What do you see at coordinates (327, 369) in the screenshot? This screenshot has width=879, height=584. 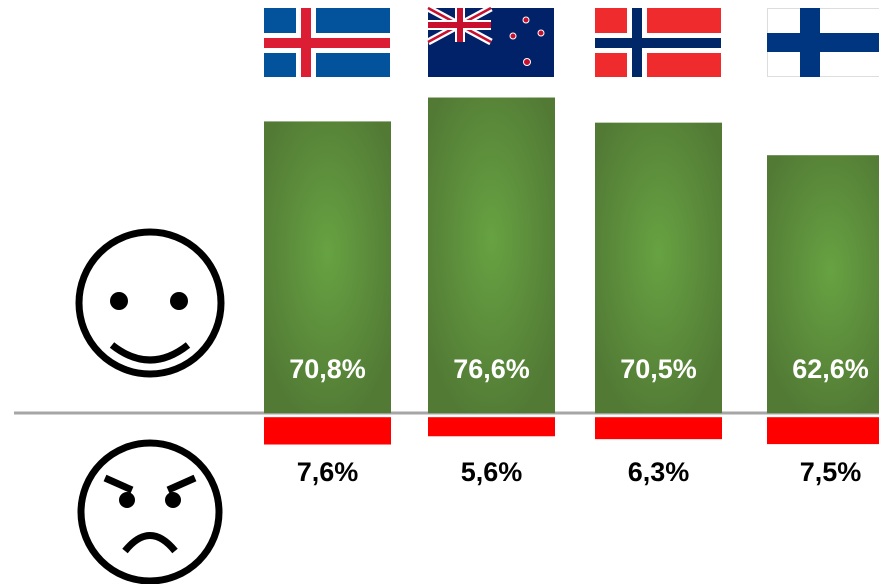 I see `positive-label: 70,8%` at bounding box center [327, 369].